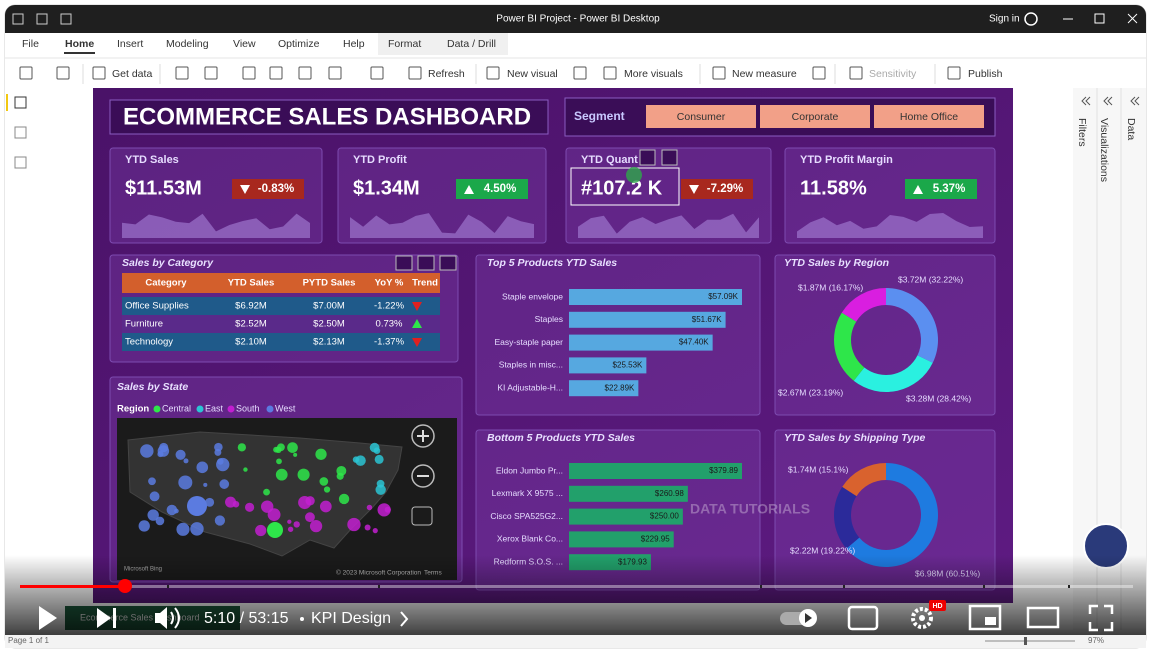 Image resolution: width=1156 pixels, height=651 pixels. I want to click on toolbar-button: Refresh, so click(446, 74).